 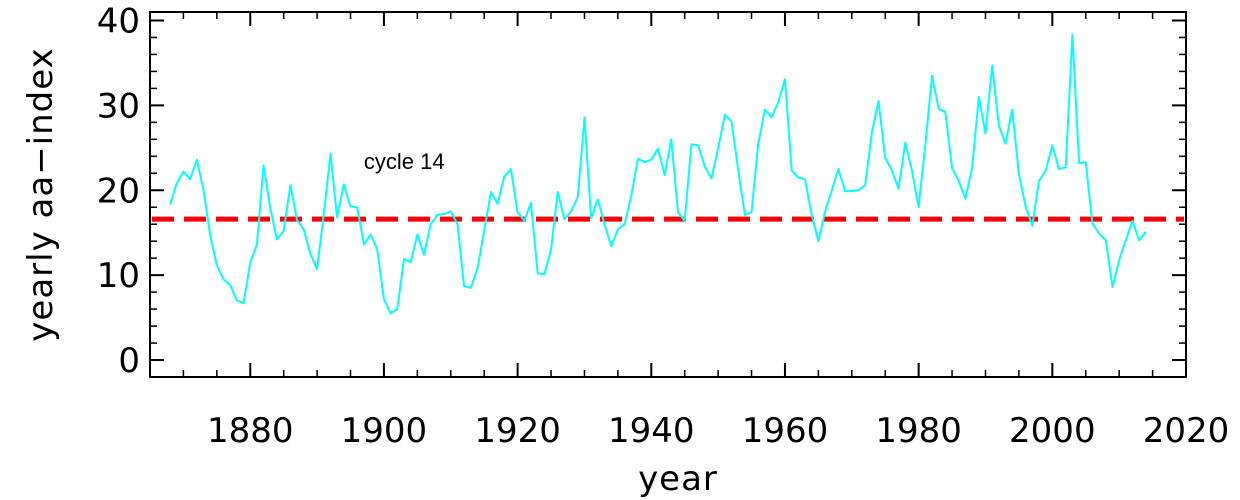 I want to click on x-tick-label: 1920, so click(x=517, y=431).